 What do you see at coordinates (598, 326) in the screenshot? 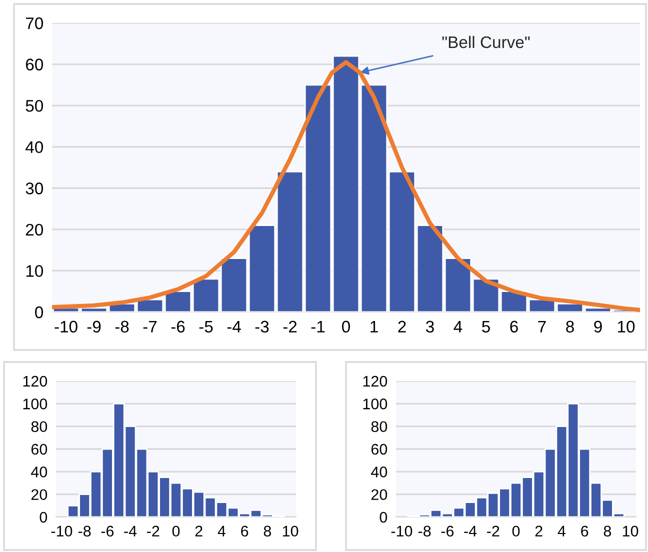
I see `x-tick-label: 9` at bounding box center [598, 326].